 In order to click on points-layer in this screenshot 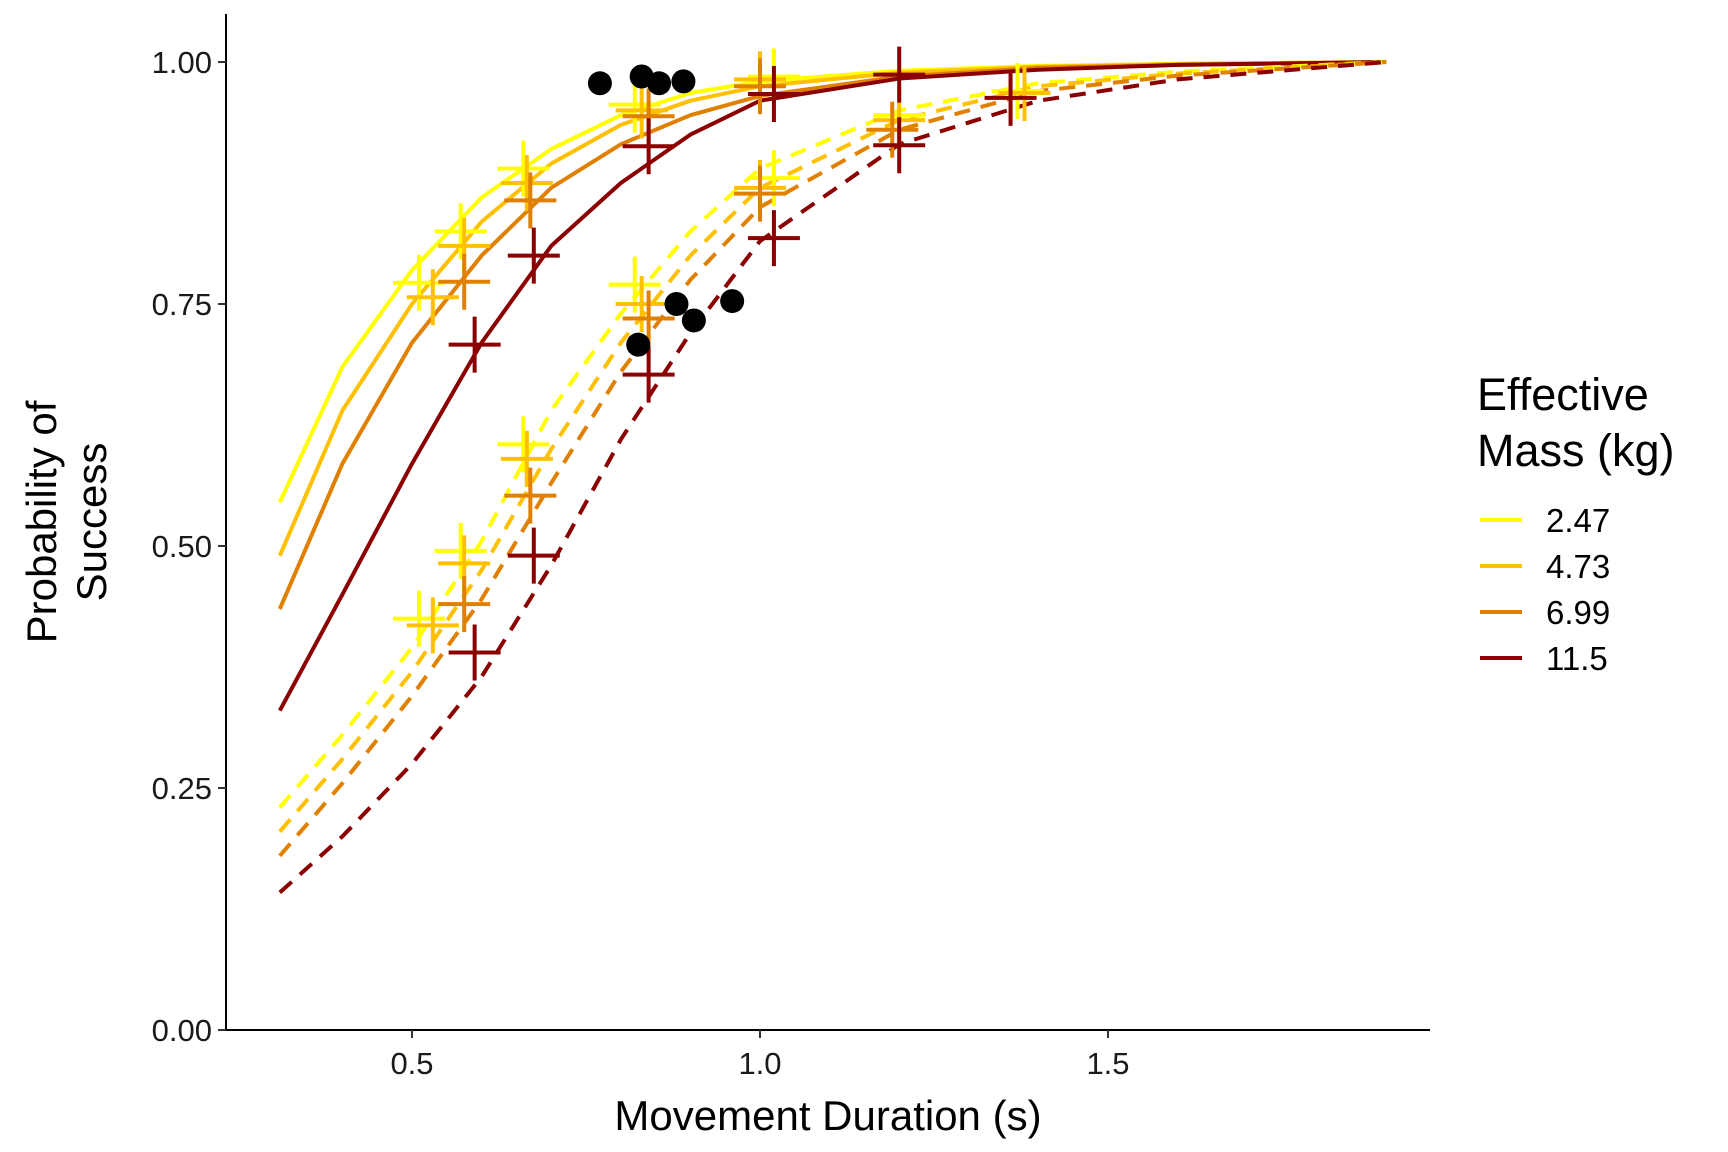, I will do `click(666, 210)`.